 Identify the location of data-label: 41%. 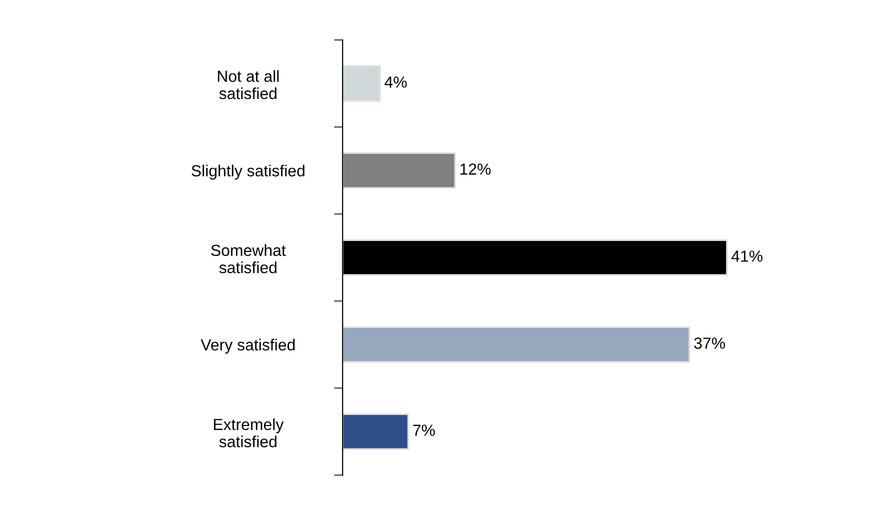
(746, 256).